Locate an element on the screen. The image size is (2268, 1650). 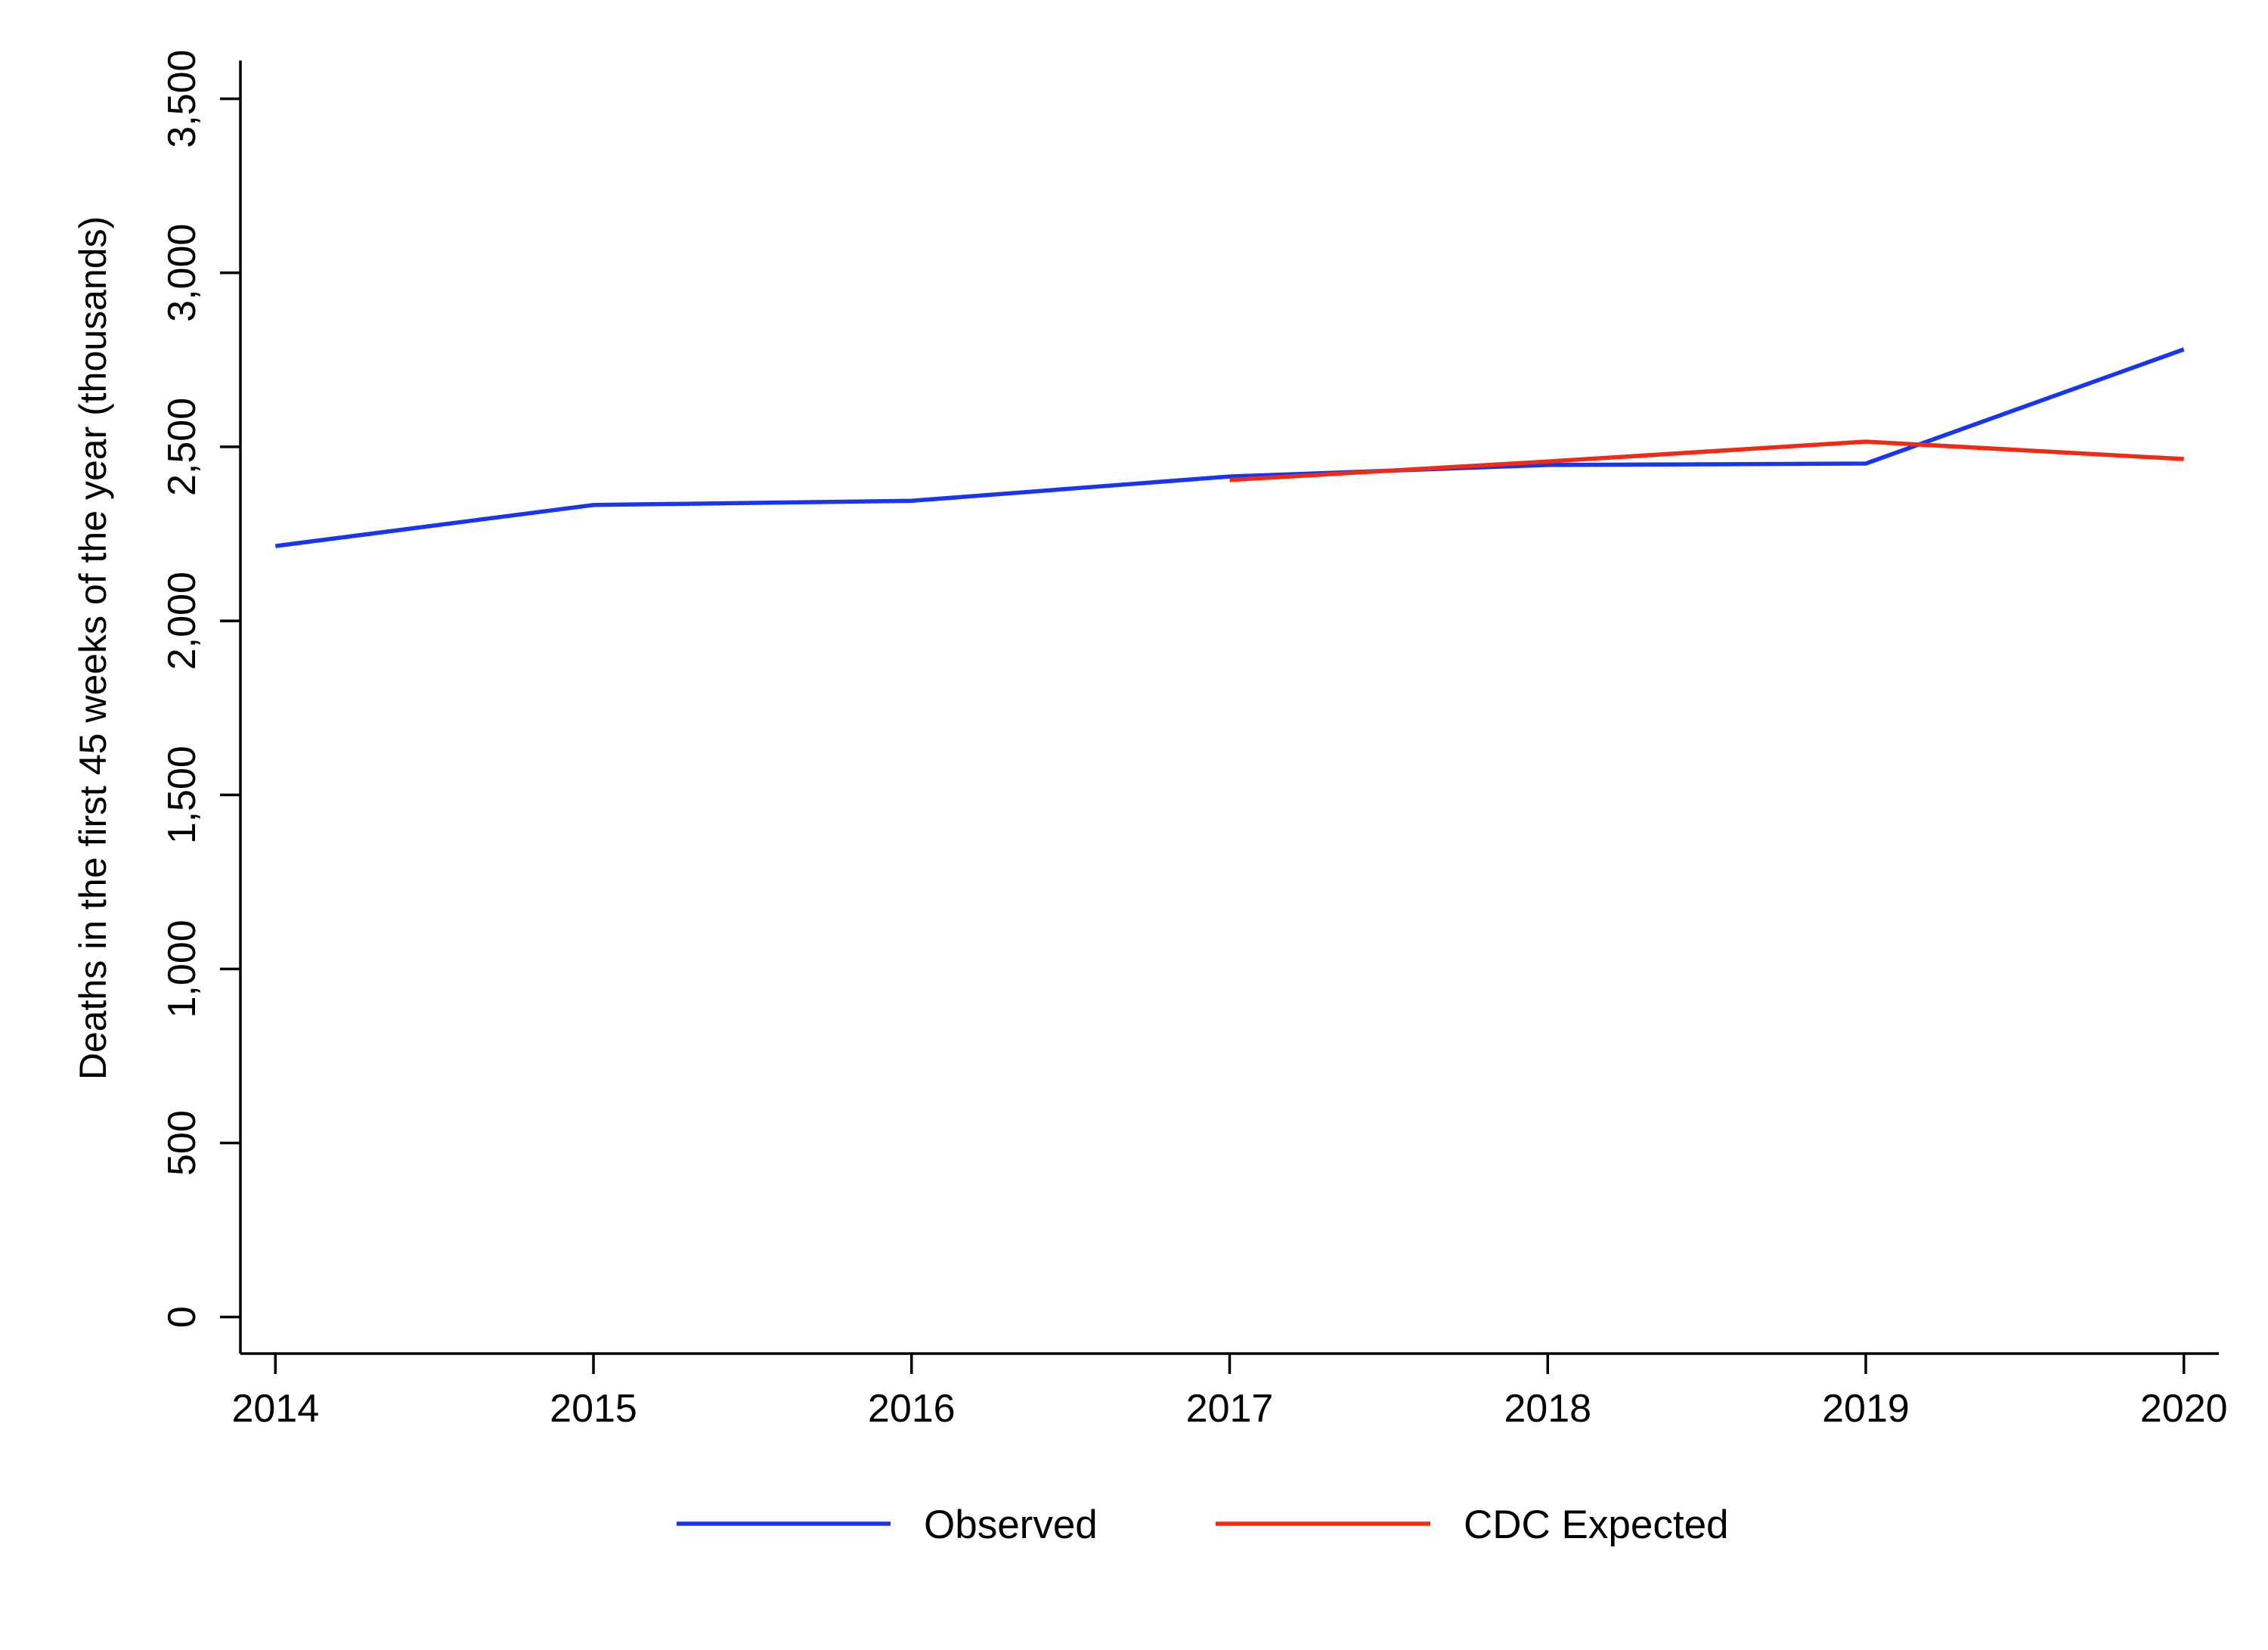
series-line-cdc-expected is located at coordinates (1706, 460).